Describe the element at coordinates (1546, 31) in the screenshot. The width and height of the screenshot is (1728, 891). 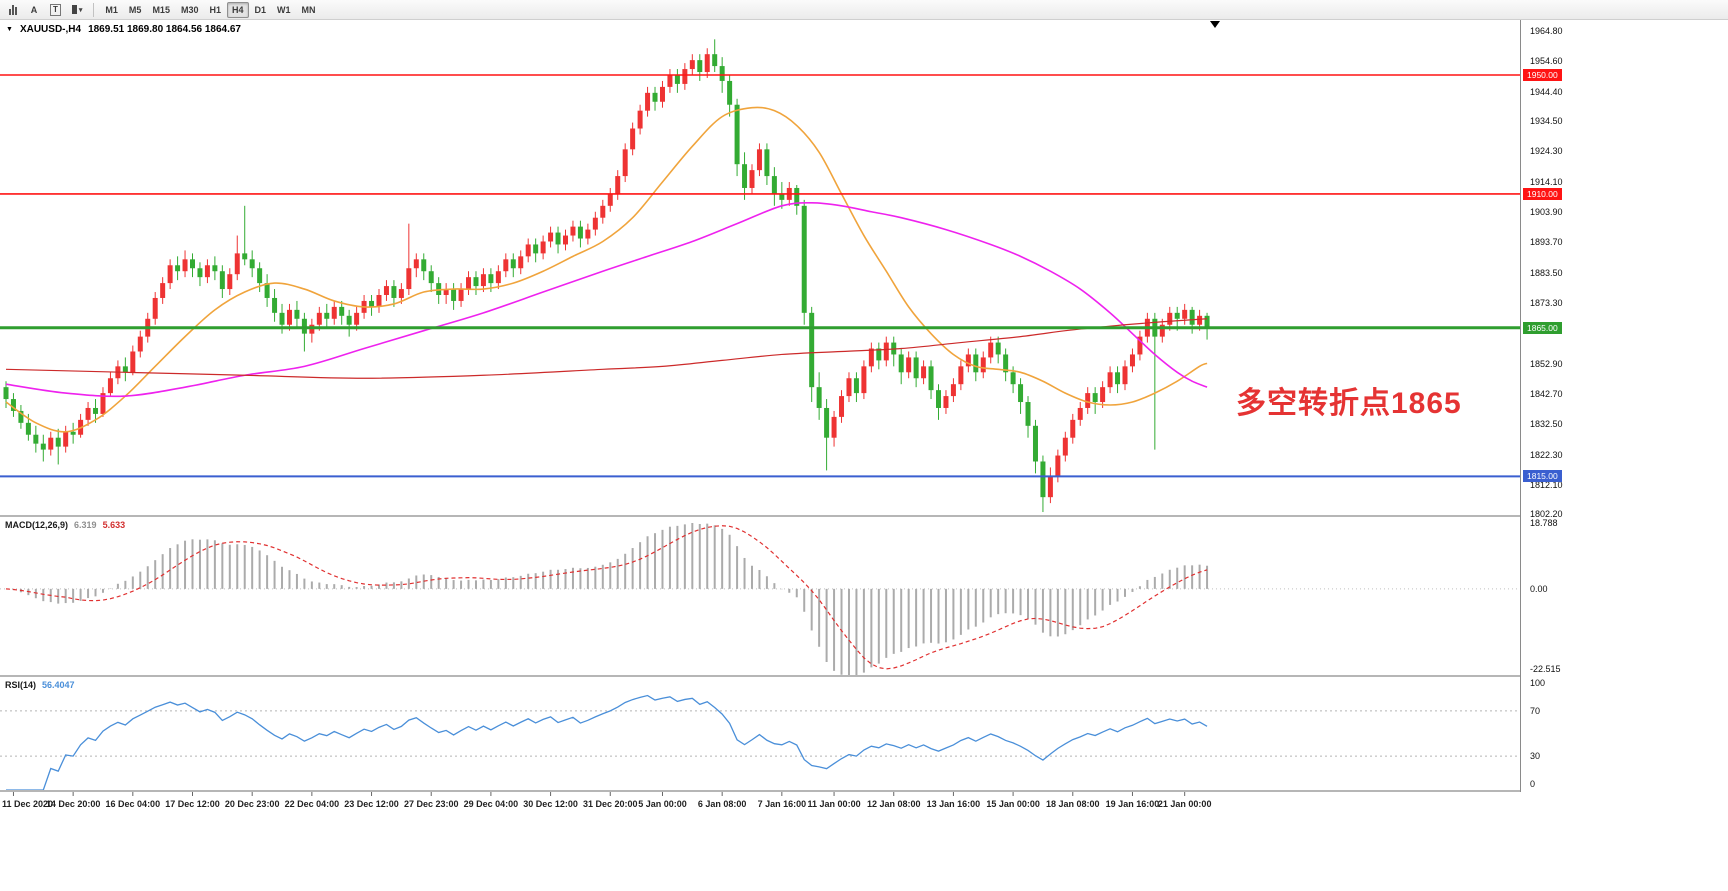
I see `price-axis-label: 1964.80` at that location.